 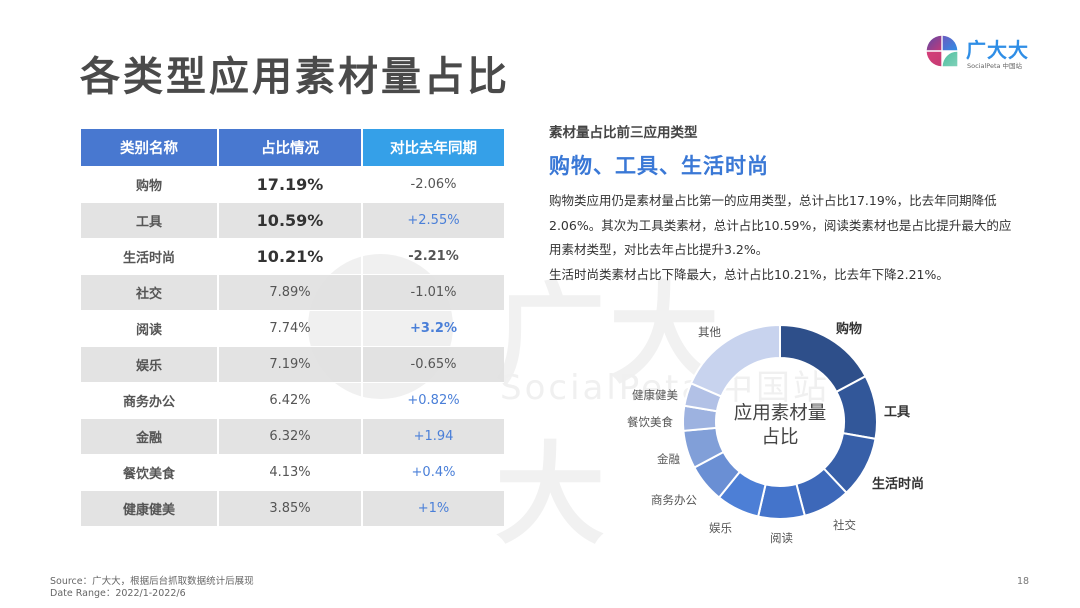 I want to click on category-name: 餐饮美食, so click(x=150, y=472).